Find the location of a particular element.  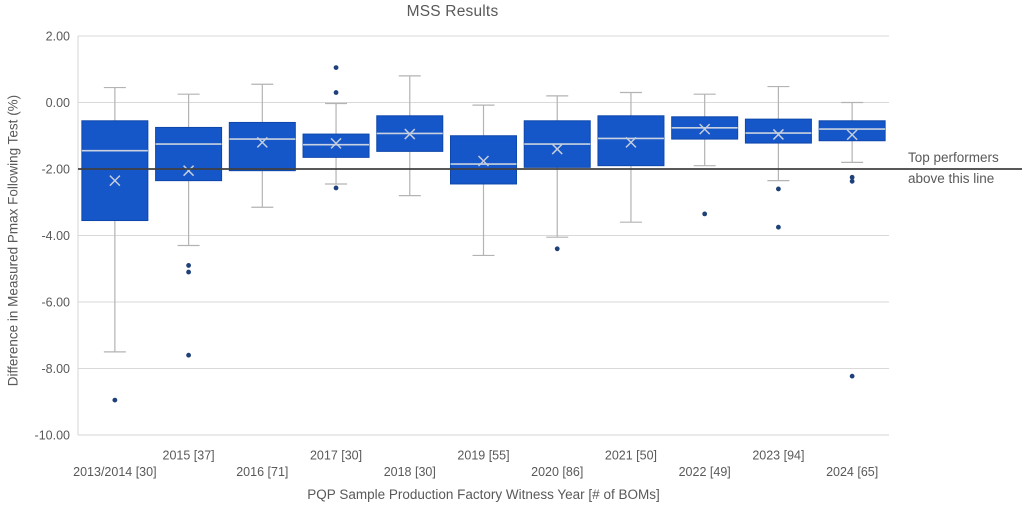

y-tick-label: 0.00 is located at coordinates (58, 103).